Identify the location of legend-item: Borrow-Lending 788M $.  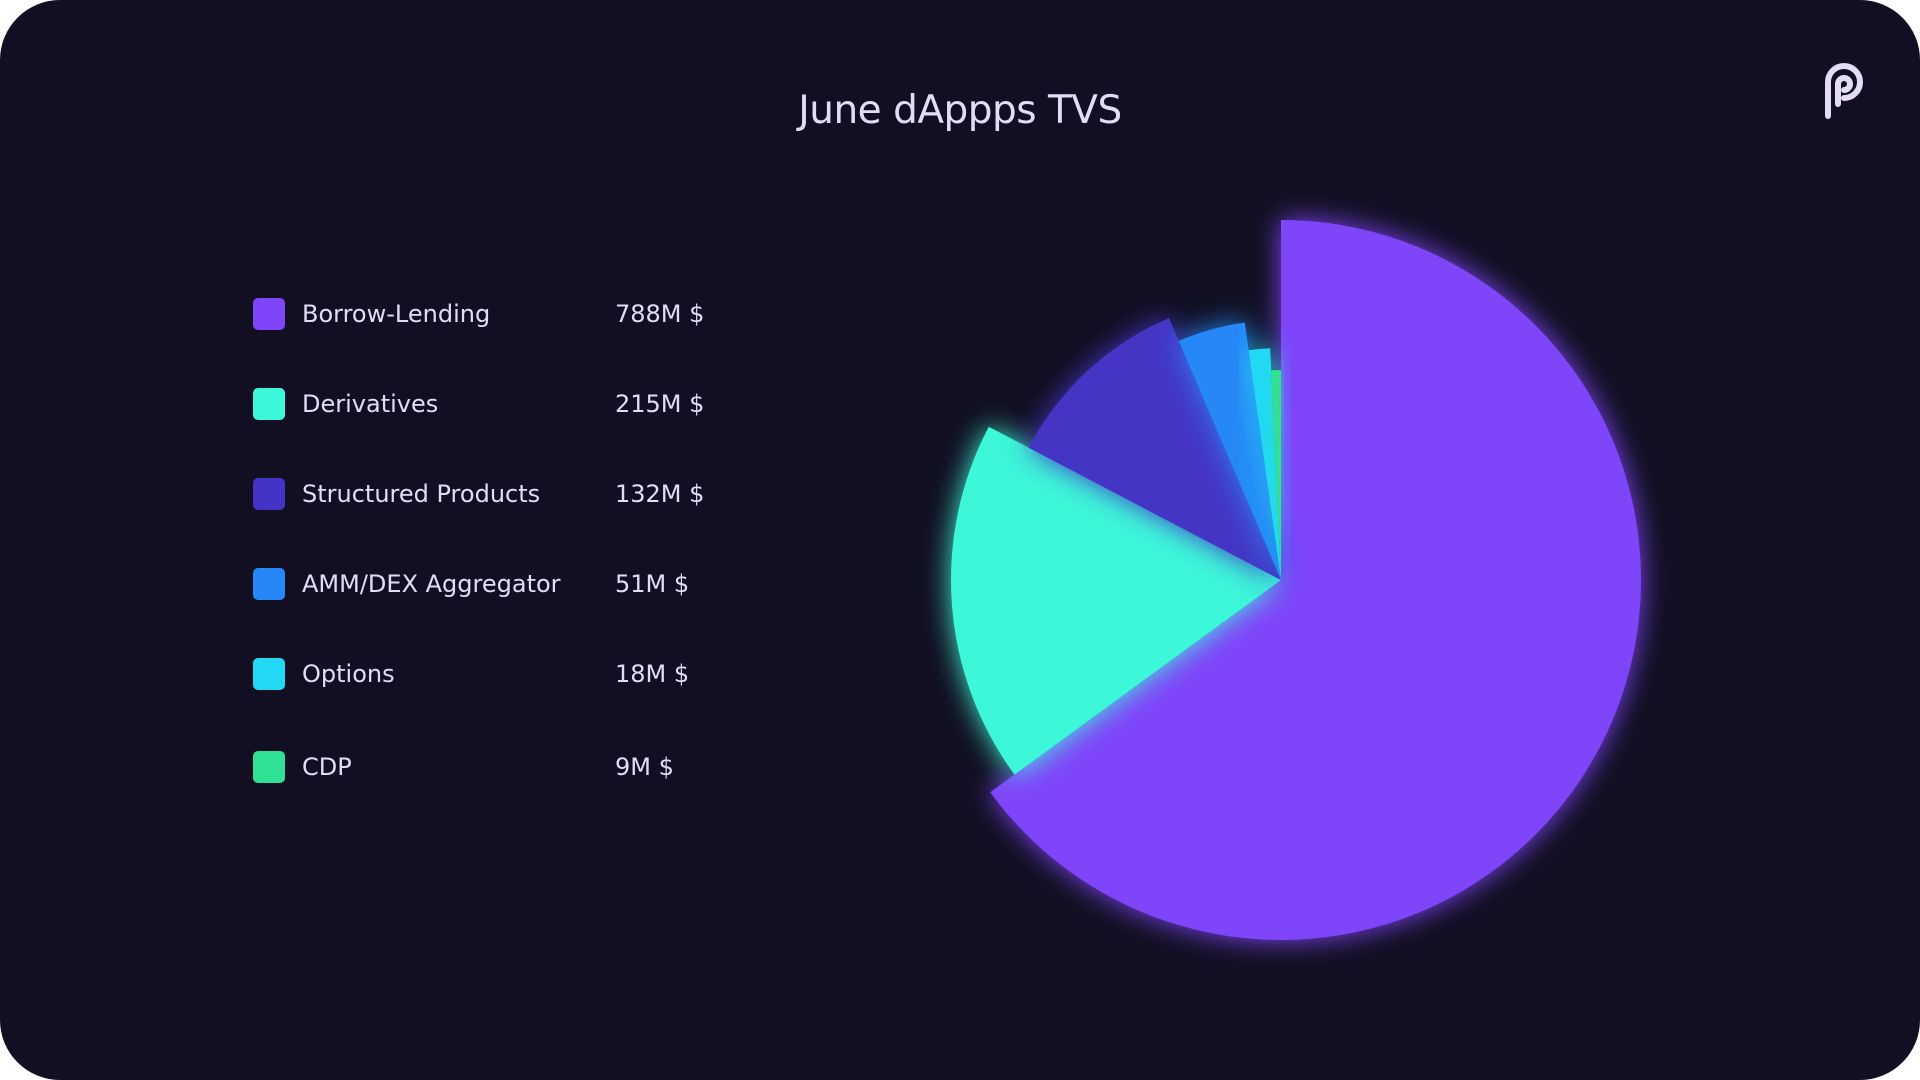
(513, 314).